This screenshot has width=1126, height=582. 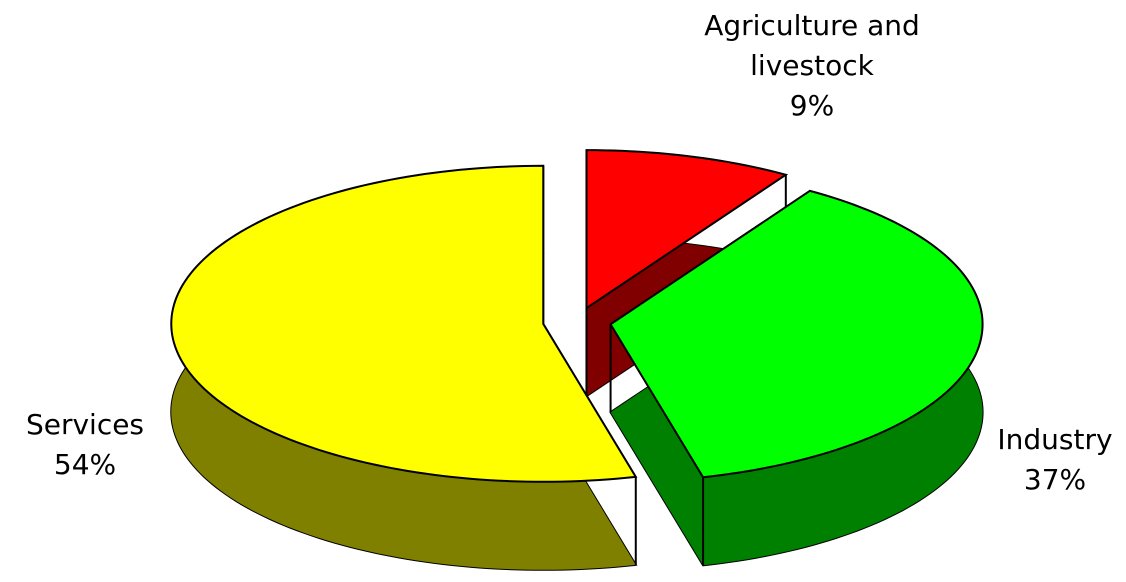 What do you see at coordinates (812, 105) in the screenshot?
I see `value-label: 9%` at bounding box center [812, 105].